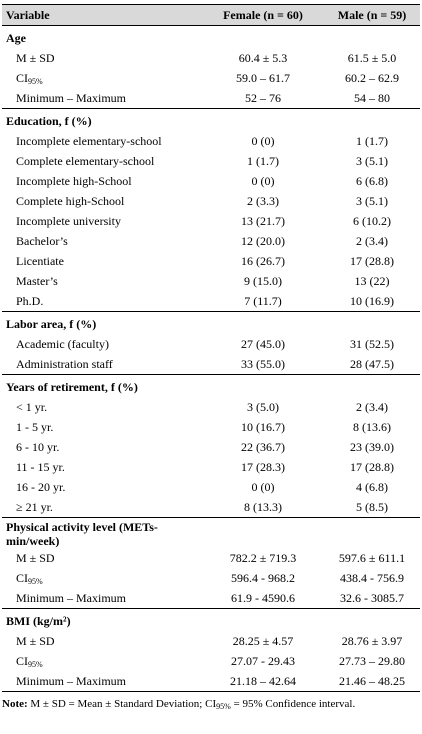 The image size is (422, 734). What do you see at coordinates (85, 161) in the screenshot?
I see `cell: Complete elementary-school` at bounding box center [85, 161].